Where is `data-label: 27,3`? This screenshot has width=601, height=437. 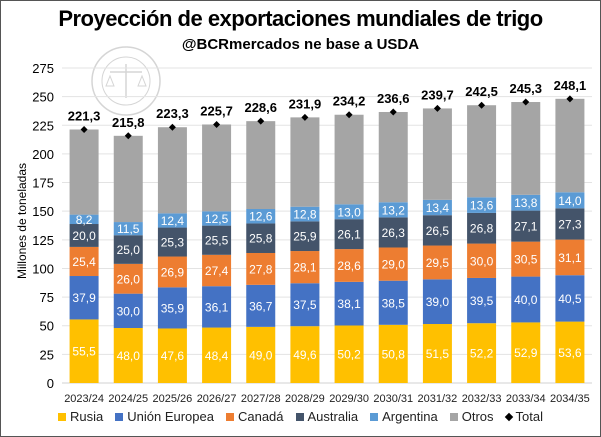 data-label: 27,3 is located at coordinates (570, 224).